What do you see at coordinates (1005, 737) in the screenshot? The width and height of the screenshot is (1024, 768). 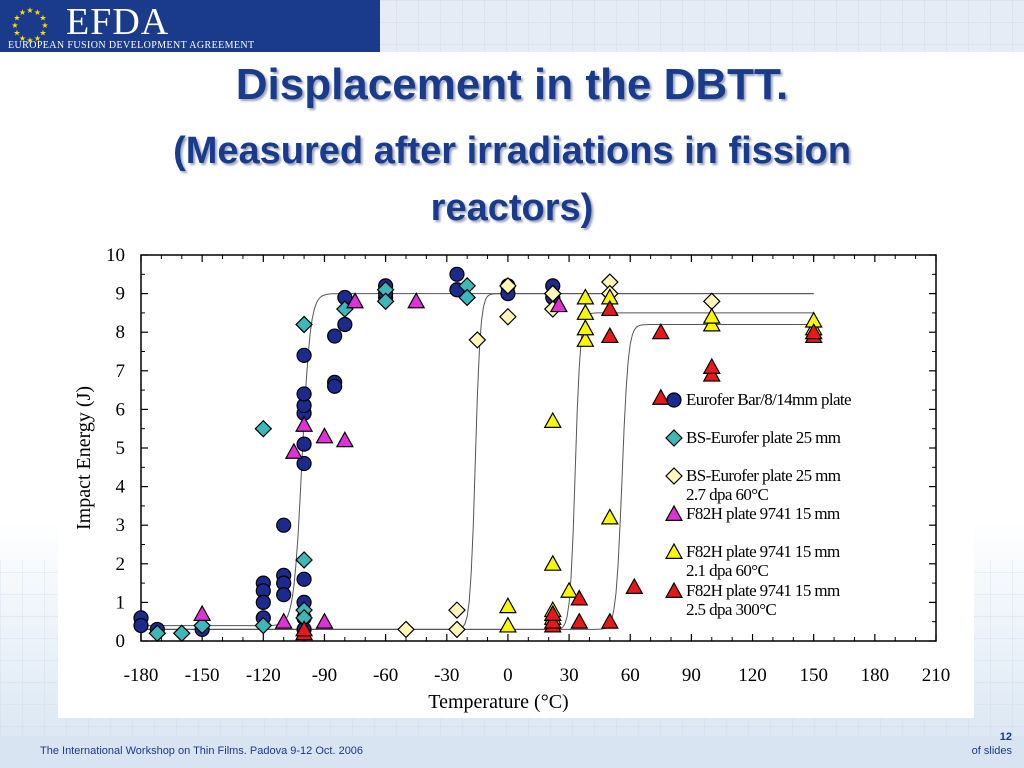 I see `slide-number: 12` at bounding box center [1005, 737].